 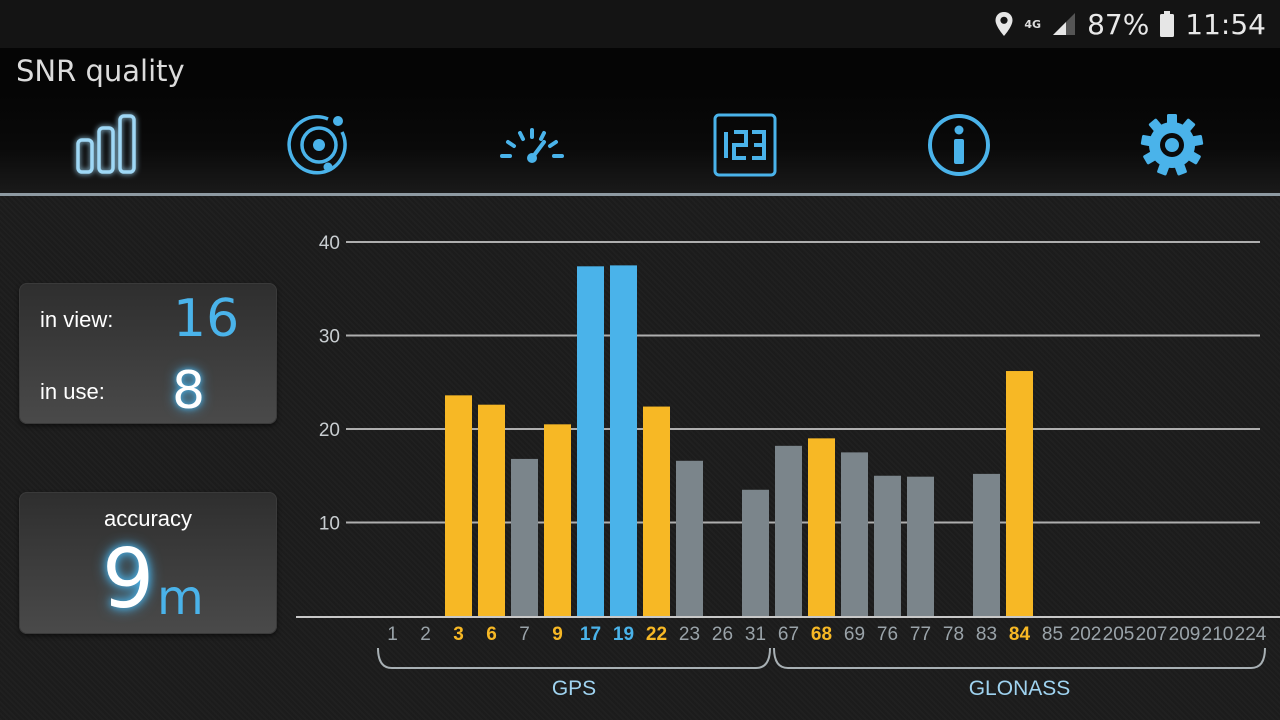 I want to click on battery-icon, so click(x=1167, y=24).